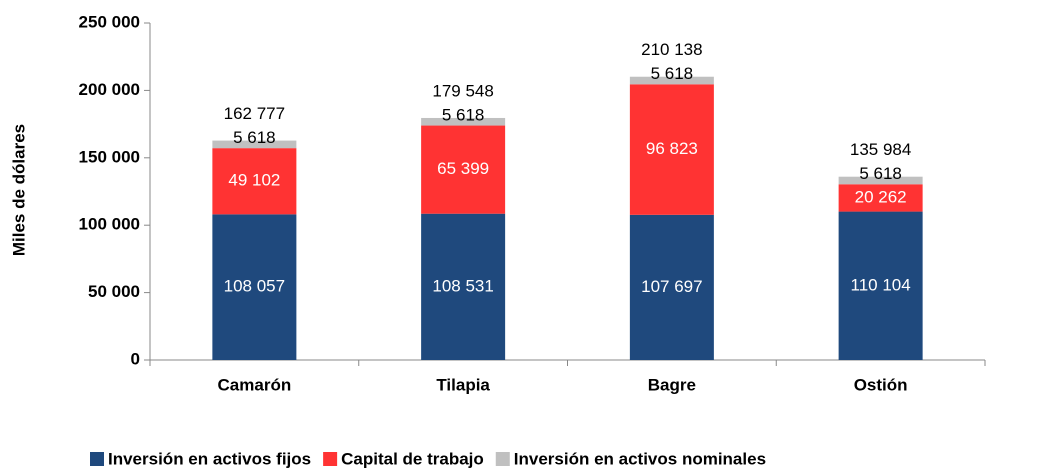  I want to click on data-label: 49 102, so click(254, 180).